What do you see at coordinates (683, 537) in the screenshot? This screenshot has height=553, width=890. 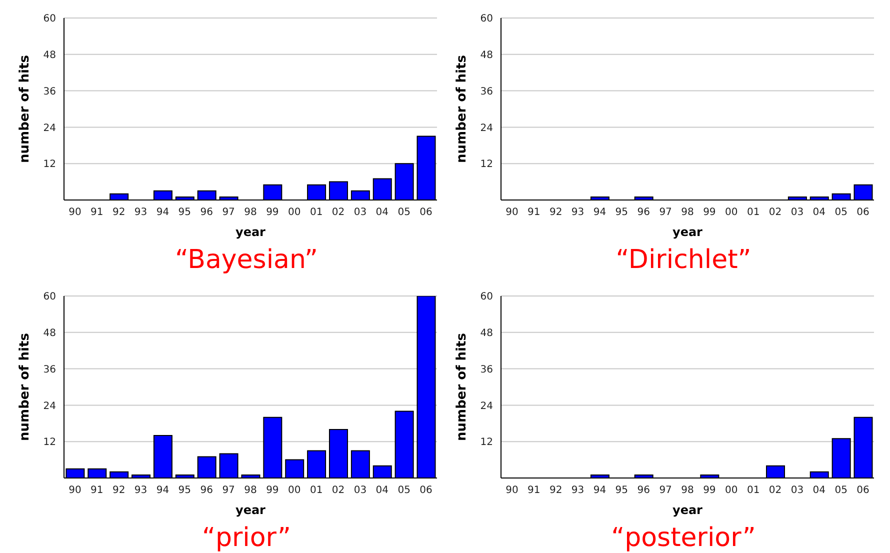 I see `text: “posterior”` at bounding box center [683, 537].